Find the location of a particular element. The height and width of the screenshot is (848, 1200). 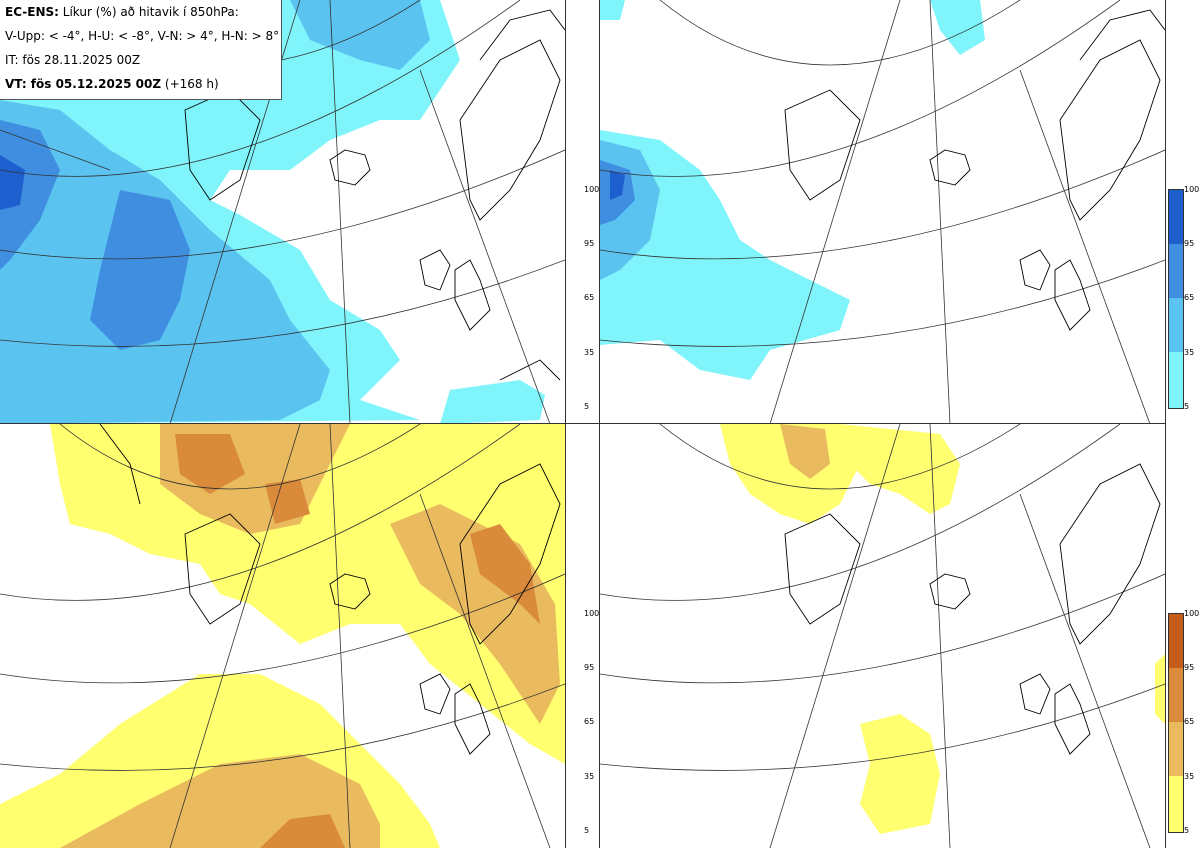

model-label: EC-ENS: is located at coordinates (32, 12).